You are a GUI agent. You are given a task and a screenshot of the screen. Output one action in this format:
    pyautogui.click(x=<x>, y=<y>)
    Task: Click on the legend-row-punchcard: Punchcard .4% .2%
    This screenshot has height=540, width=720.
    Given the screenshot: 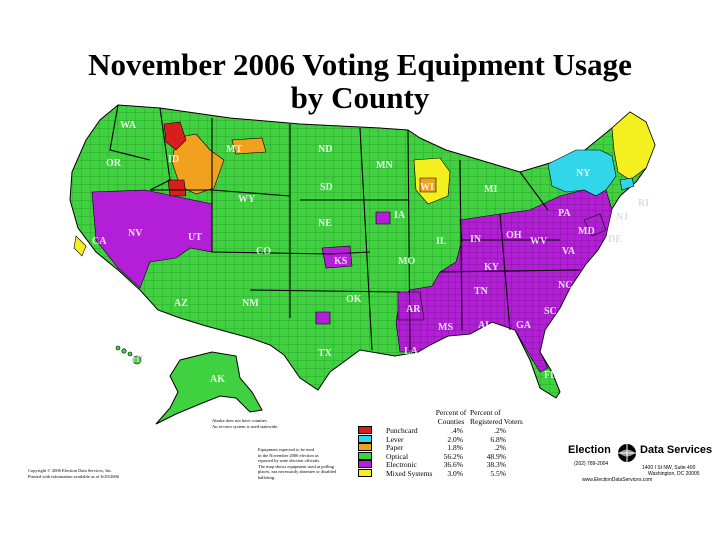 What is the action you would take?
    pyautogui.click(x=458, y=430)
    